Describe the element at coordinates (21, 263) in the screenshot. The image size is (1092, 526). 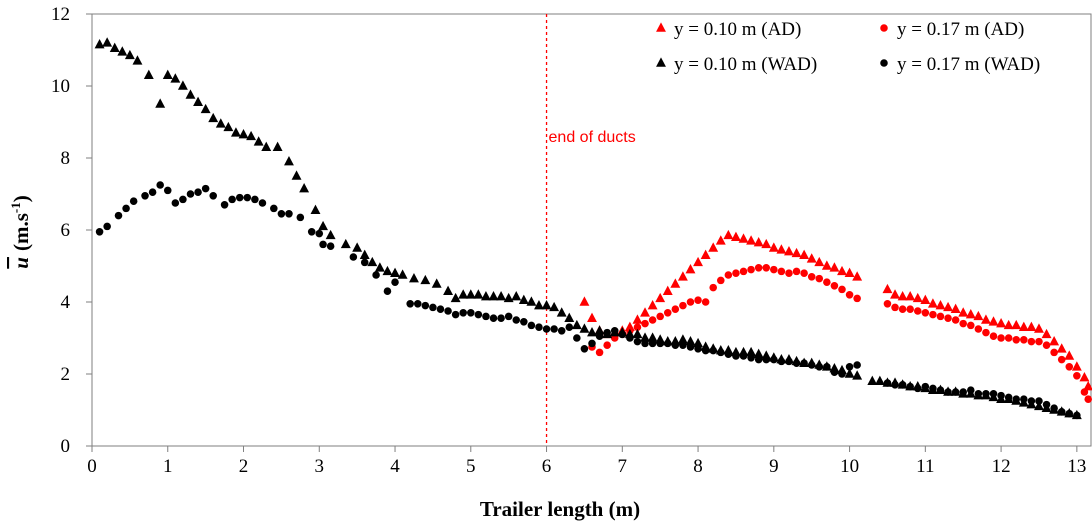
I see `y-axis-title-symbol: u` at that location.